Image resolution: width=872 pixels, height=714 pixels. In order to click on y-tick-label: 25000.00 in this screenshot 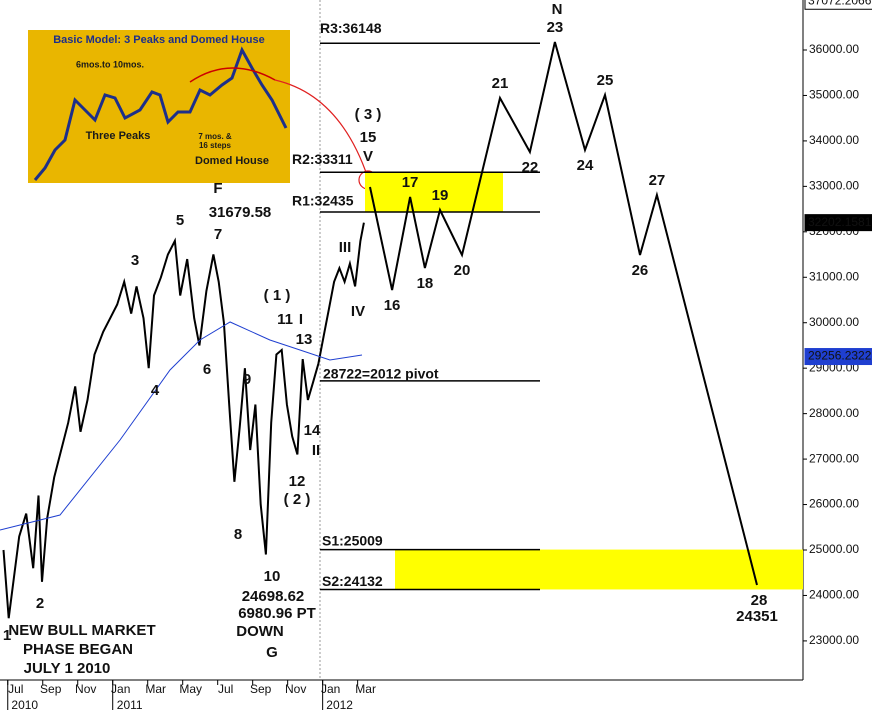, I will do `click(834, 549)`.